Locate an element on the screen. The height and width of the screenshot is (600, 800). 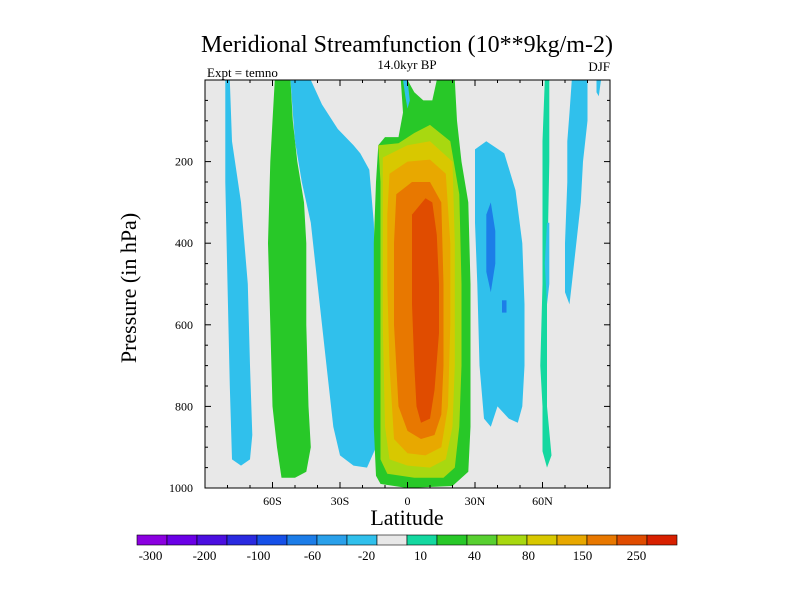
x-axis-label: Latitude is located at coordinates (406, 517).